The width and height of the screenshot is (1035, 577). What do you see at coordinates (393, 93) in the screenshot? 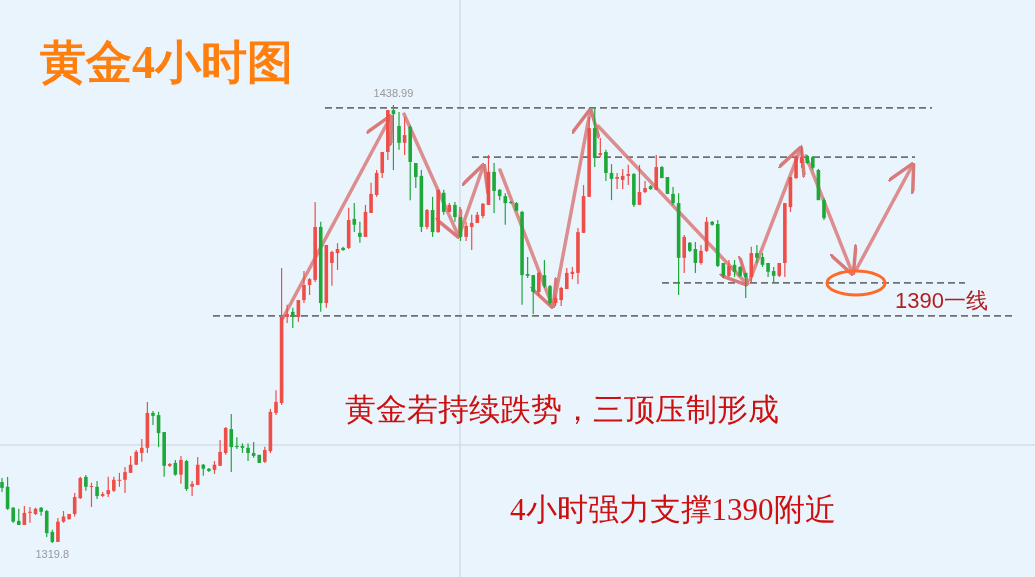
I see `annotation: 1438.99` at bounding box center [393, 93].